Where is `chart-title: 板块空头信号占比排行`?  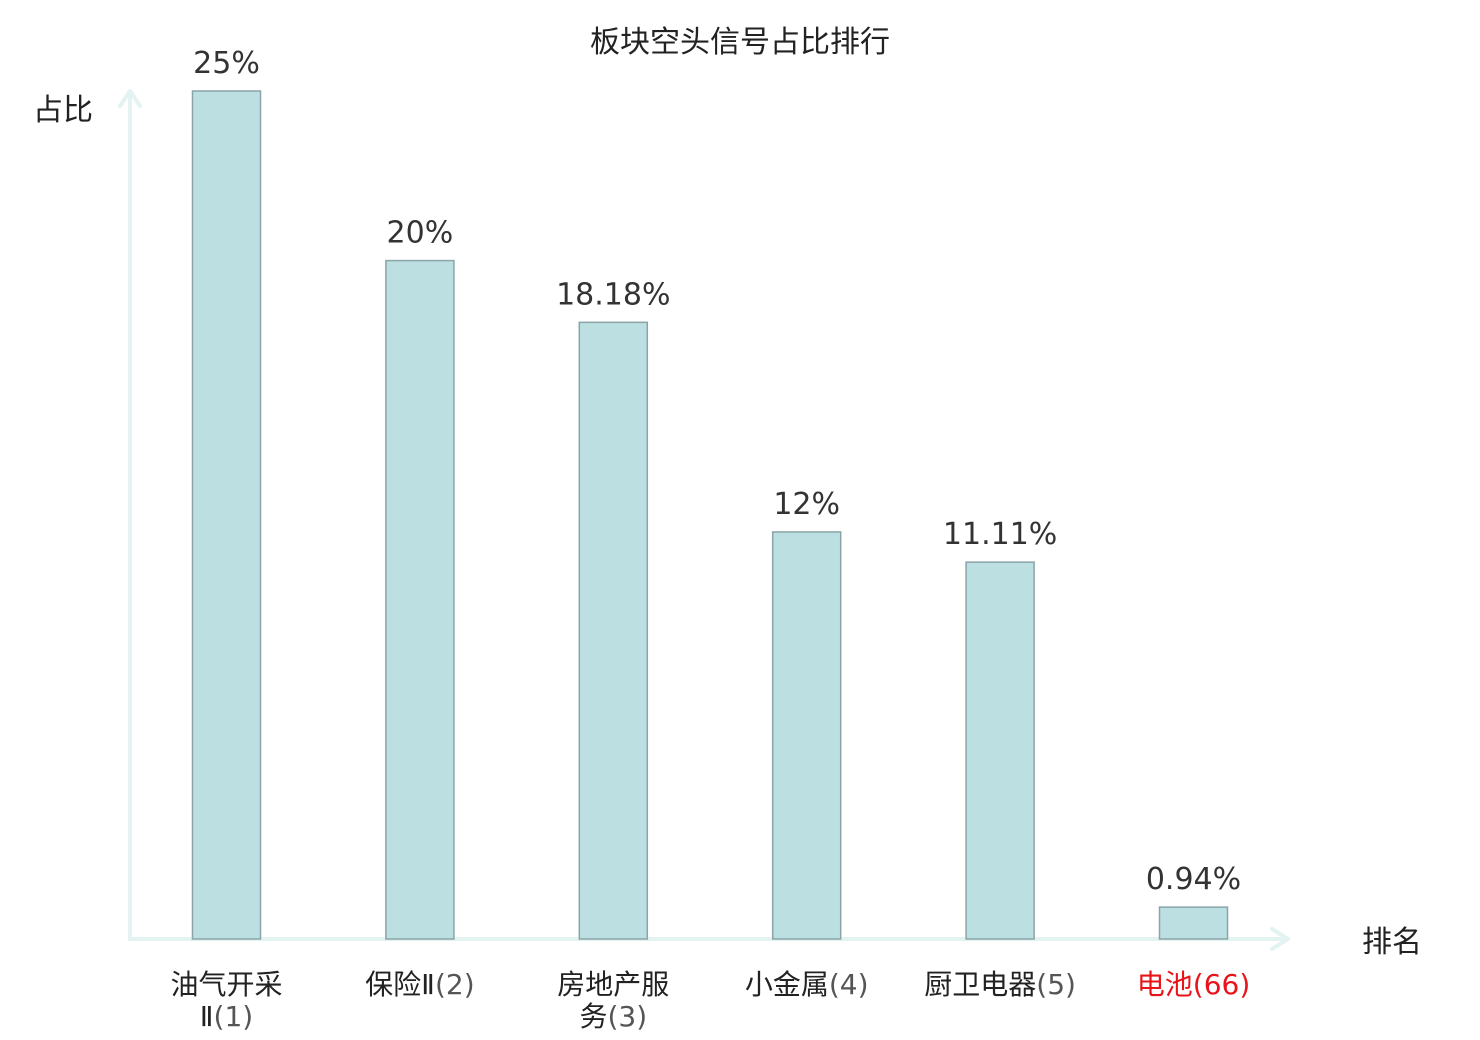
chart-title: 板块空头信号占比排行 is located at coordinates (740, 42).